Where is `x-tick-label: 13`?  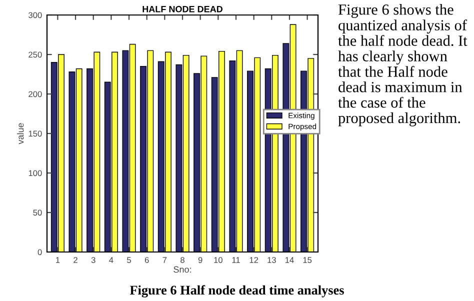 x-tick-label: 13 is located at coordinates (272, 260).